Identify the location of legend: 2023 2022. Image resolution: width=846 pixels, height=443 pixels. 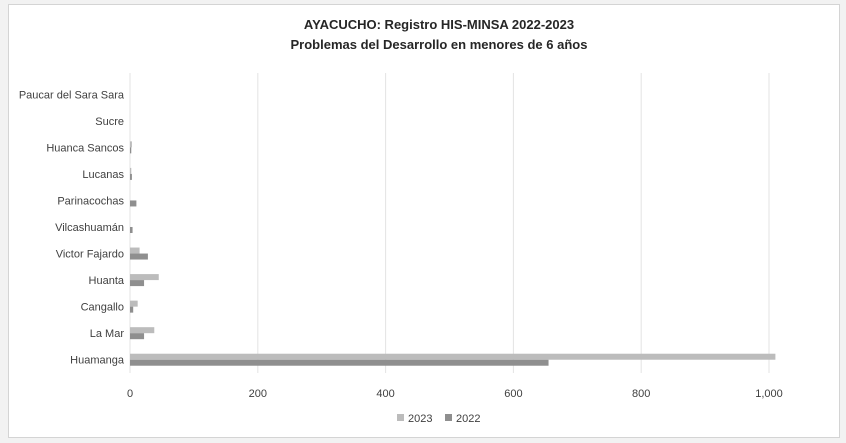
(438, 419).